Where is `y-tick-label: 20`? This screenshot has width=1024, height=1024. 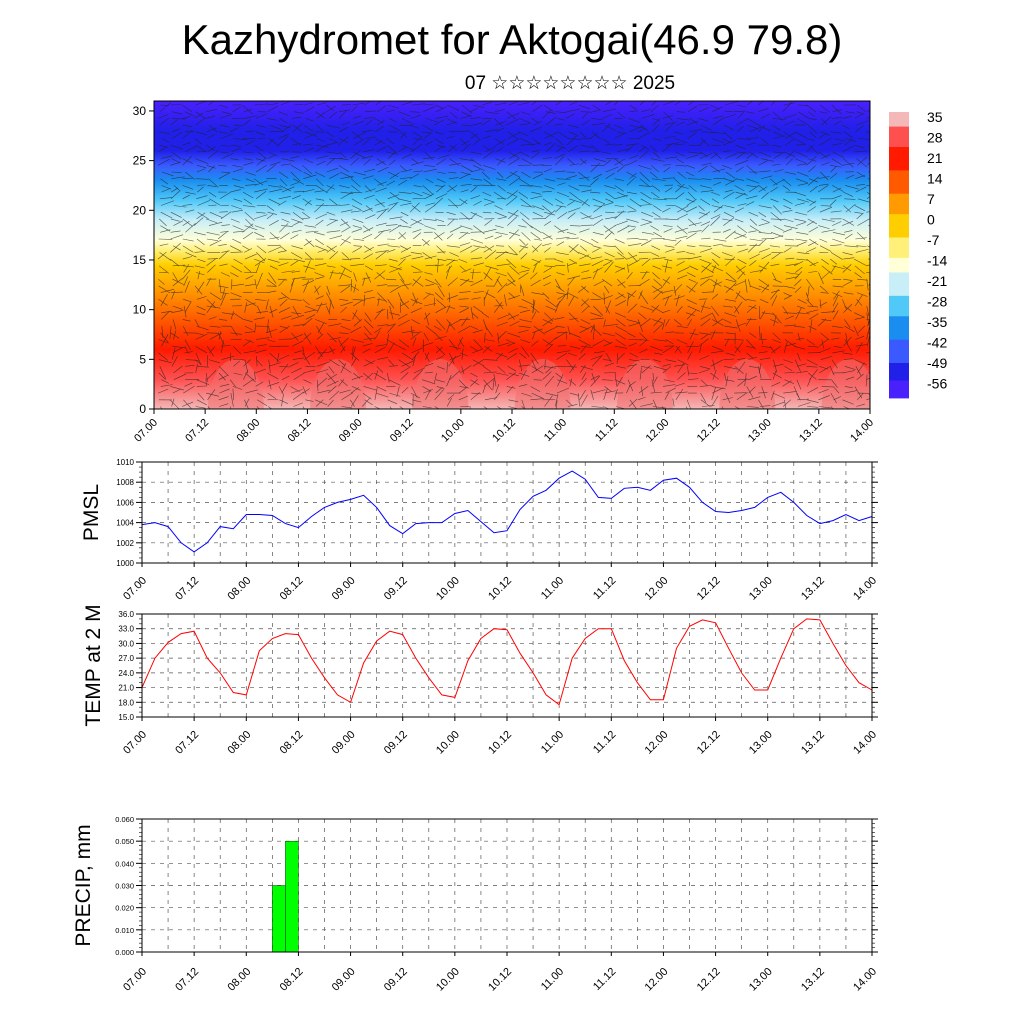 y-tick-label: 20 is located at coordinates (140, 210).